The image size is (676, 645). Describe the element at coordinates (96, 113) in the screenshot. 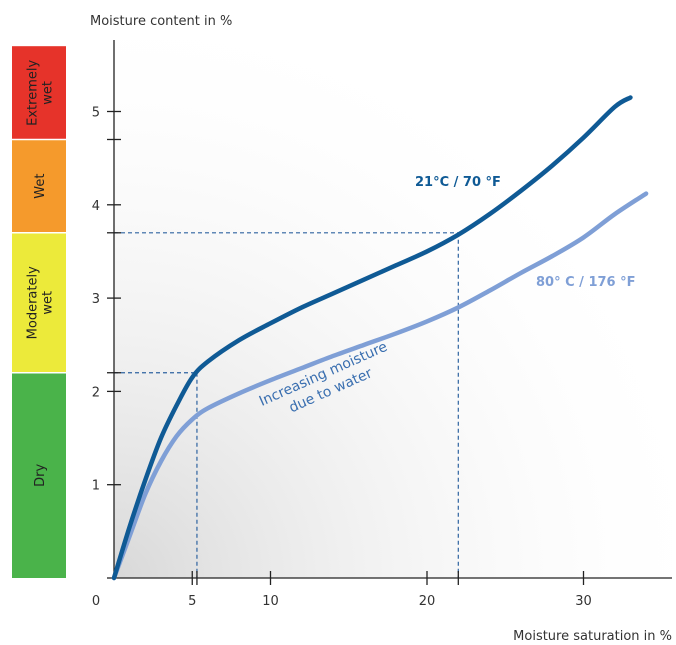

I see `y-tick-label: 5` at that location.